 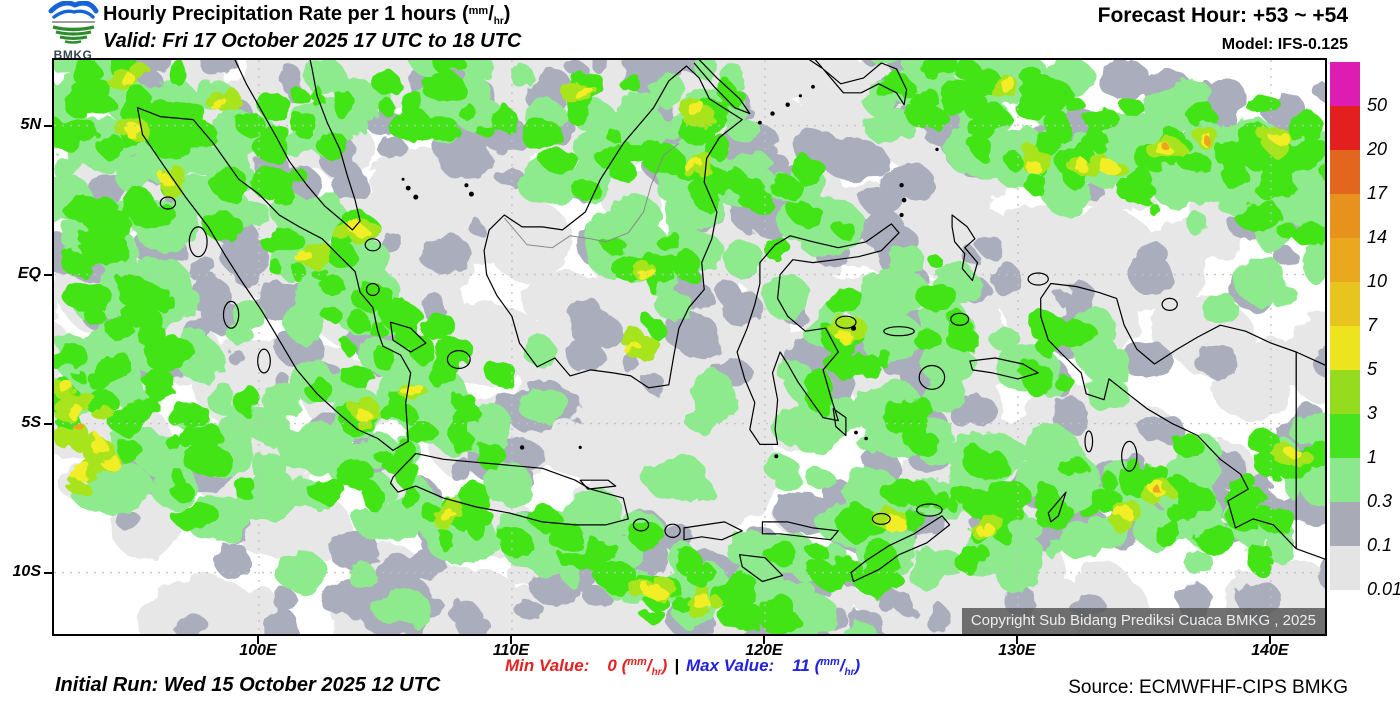 I want to click on lon-label: 130E, so click(x=1017, y=650).